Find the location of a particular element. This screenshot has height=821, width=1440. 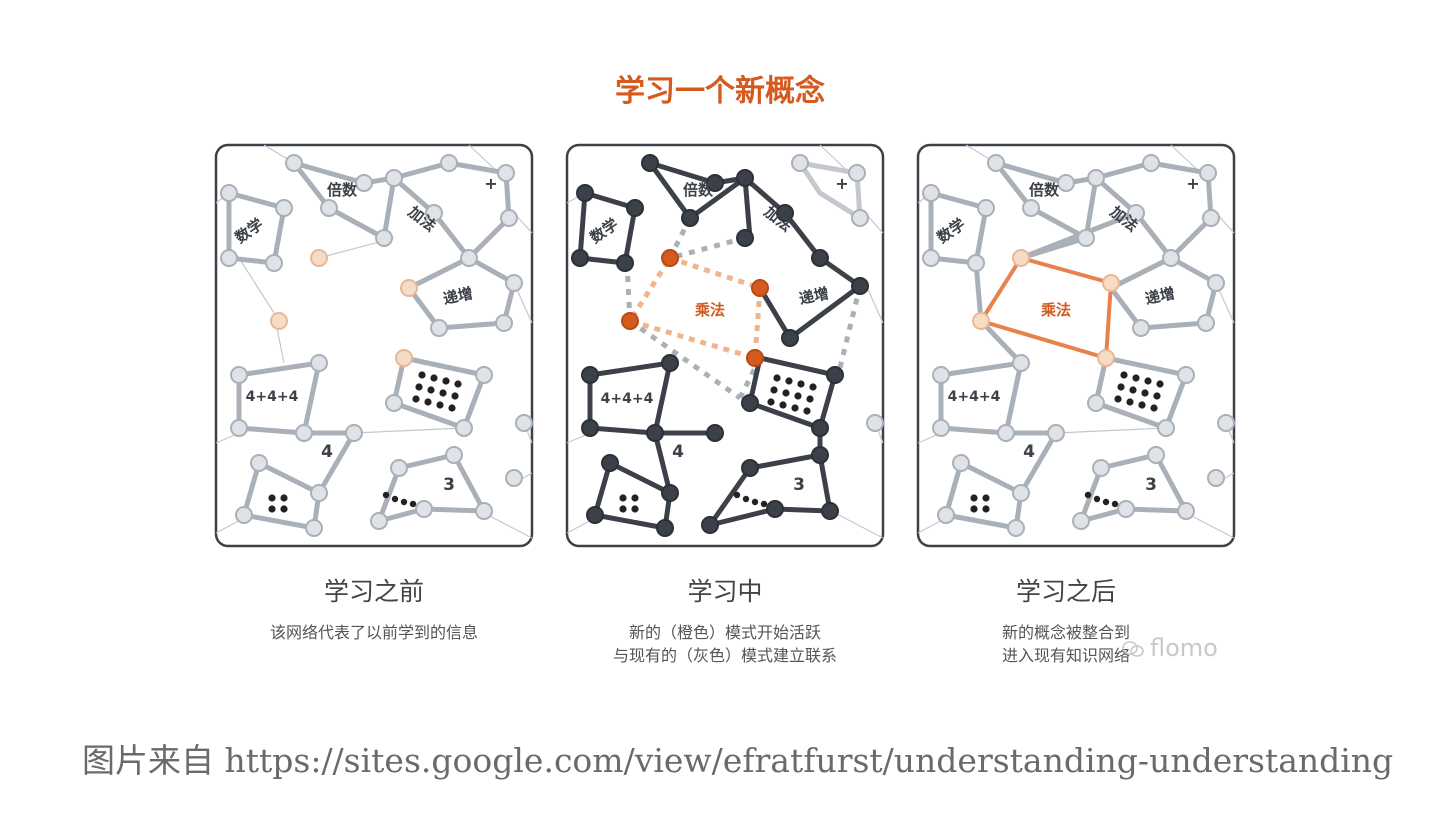

panel-before: 倍数 数学 加法 递增 4+4+4 4 3 + is located at coordinates (374, 345).